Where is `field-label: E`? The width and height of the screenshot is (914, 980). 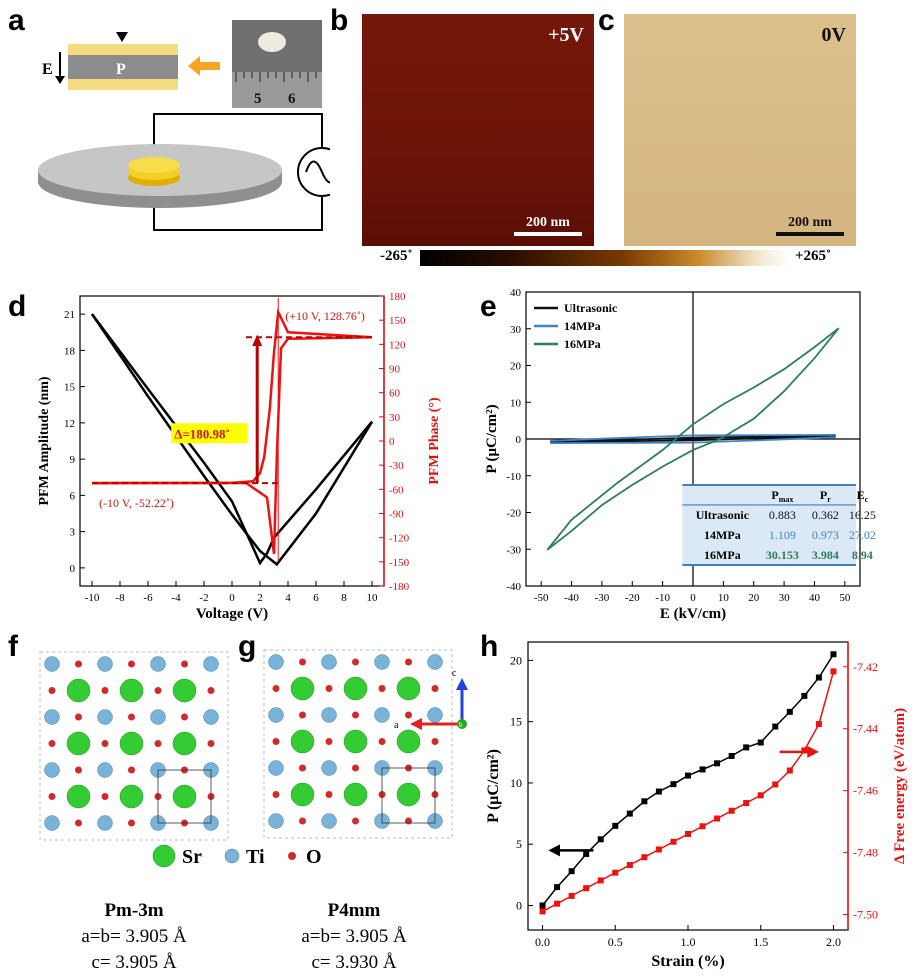
field-label: E is located at coordinates (47, 69).